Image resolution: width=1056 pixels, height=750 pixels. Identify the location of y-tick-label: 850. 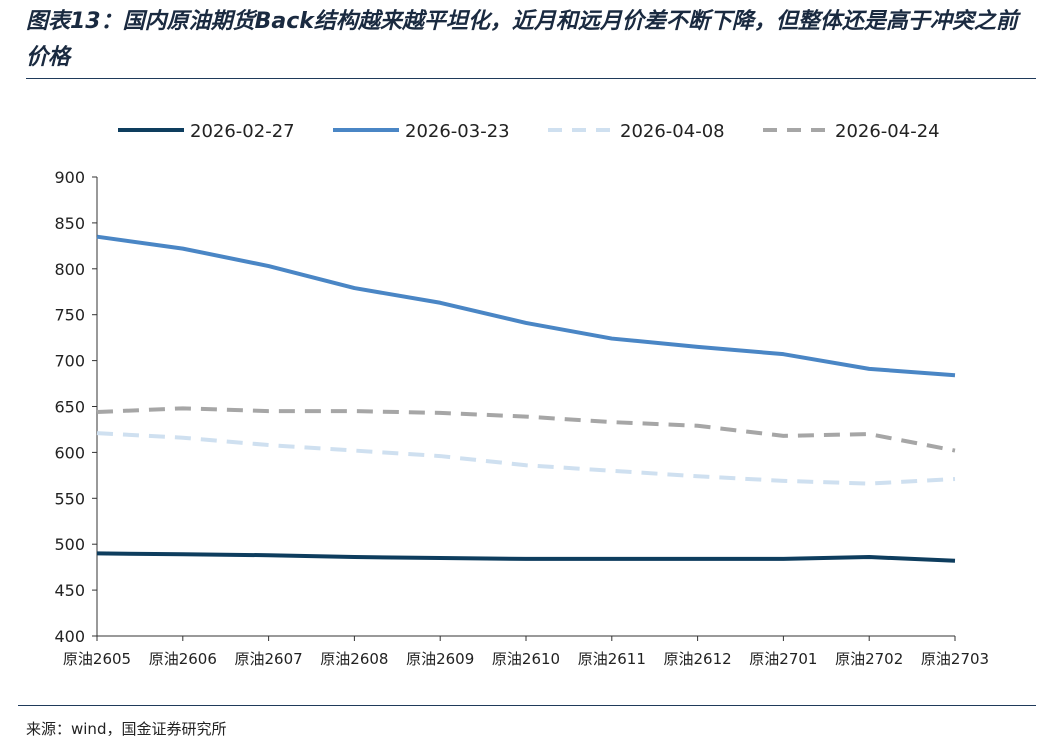
(69, 223).